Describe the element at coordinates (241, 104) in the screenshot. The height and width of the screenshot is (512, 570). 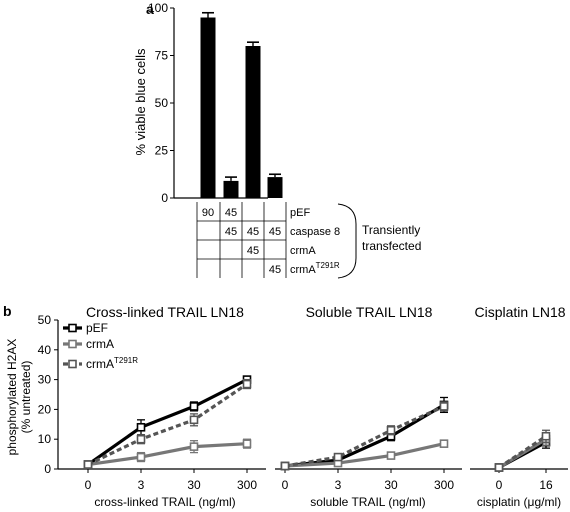
I see `panel-a-bars` at that location.